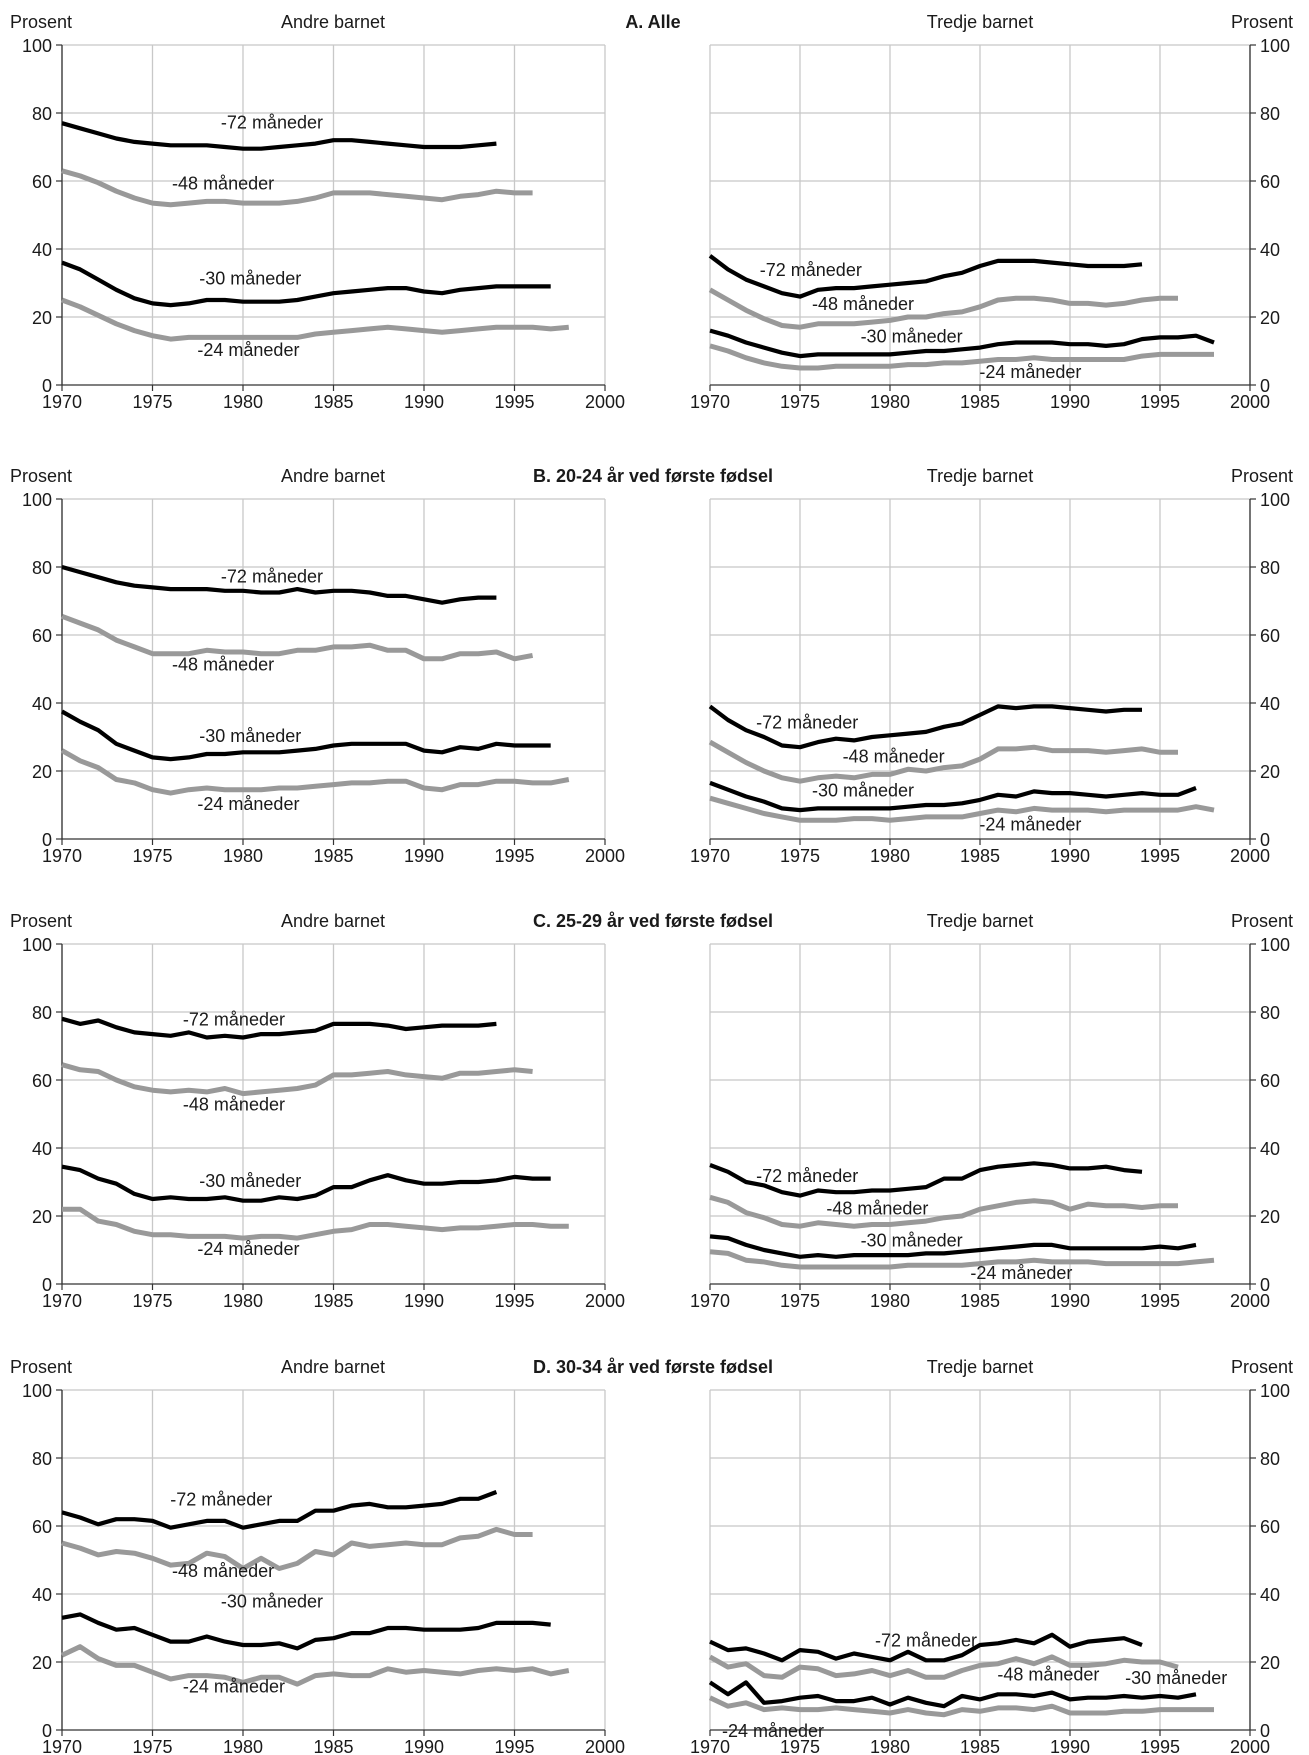 This screenshot has height=1755, width=1309. What do you see at coordinates (333, 1301) in the screenshot?
I see `x-tick-label: 1985` at bounding box center [333, 1301].